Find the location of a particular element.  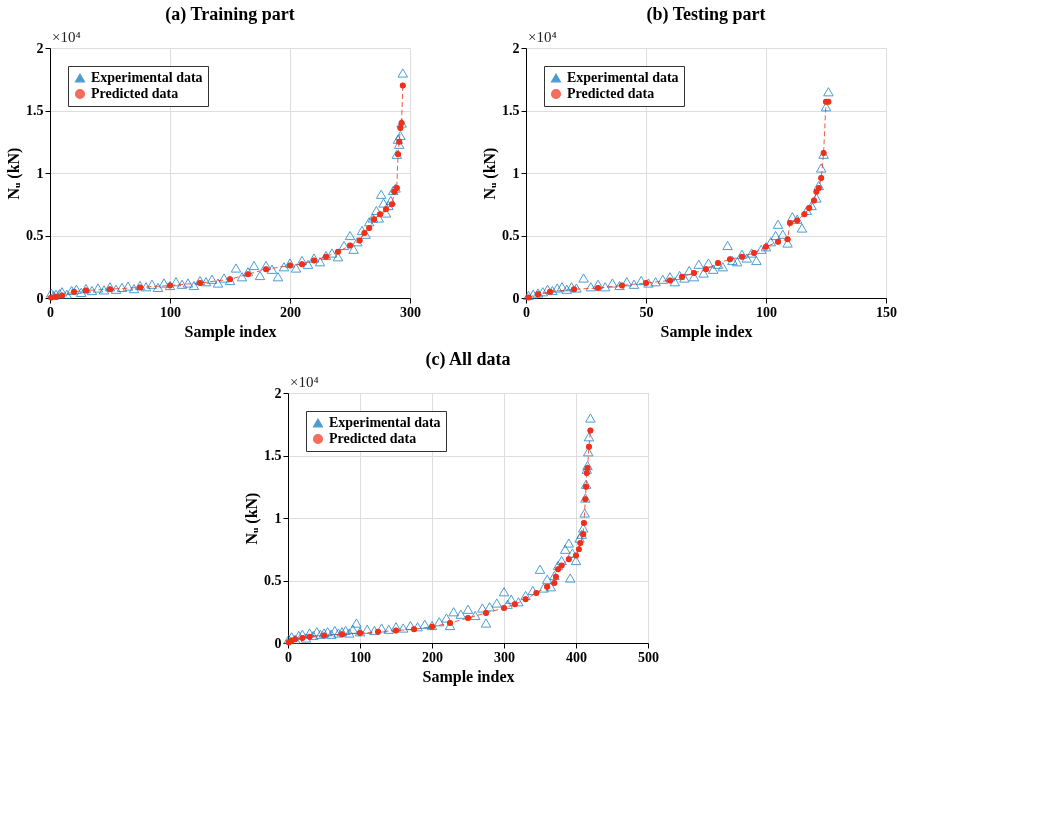

chart-title: (a) Training part is located at coordinates (230, 14).